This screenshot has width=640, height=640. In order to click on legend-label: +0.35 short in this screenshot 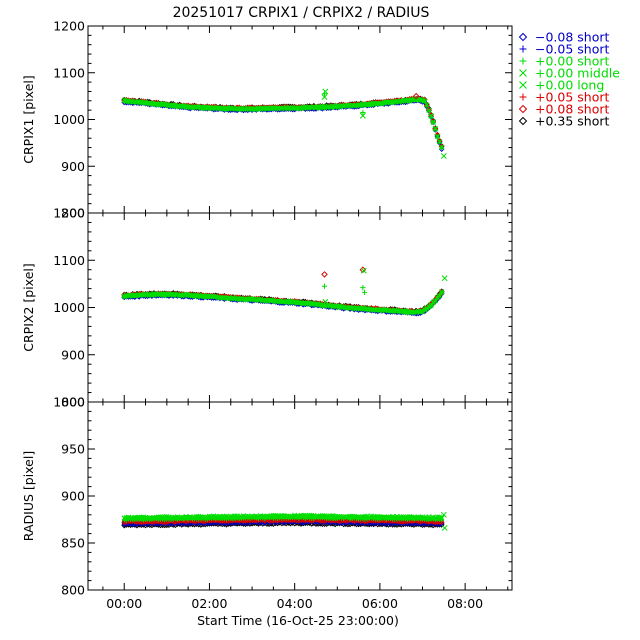, I will do `click(572, 121)`.